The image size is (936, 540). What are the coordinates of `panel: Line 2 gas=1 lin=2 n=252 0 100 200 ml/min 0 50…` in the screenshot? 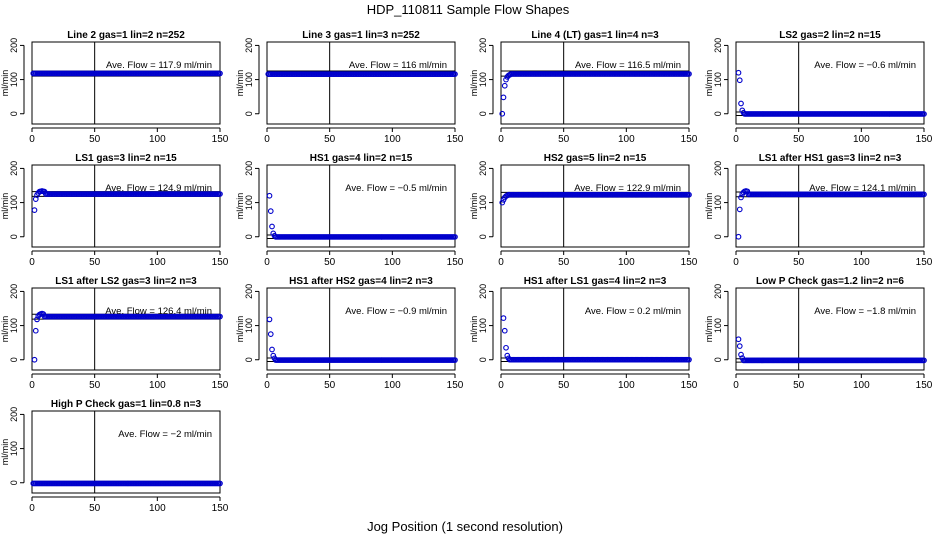 It's located at (114, 87).